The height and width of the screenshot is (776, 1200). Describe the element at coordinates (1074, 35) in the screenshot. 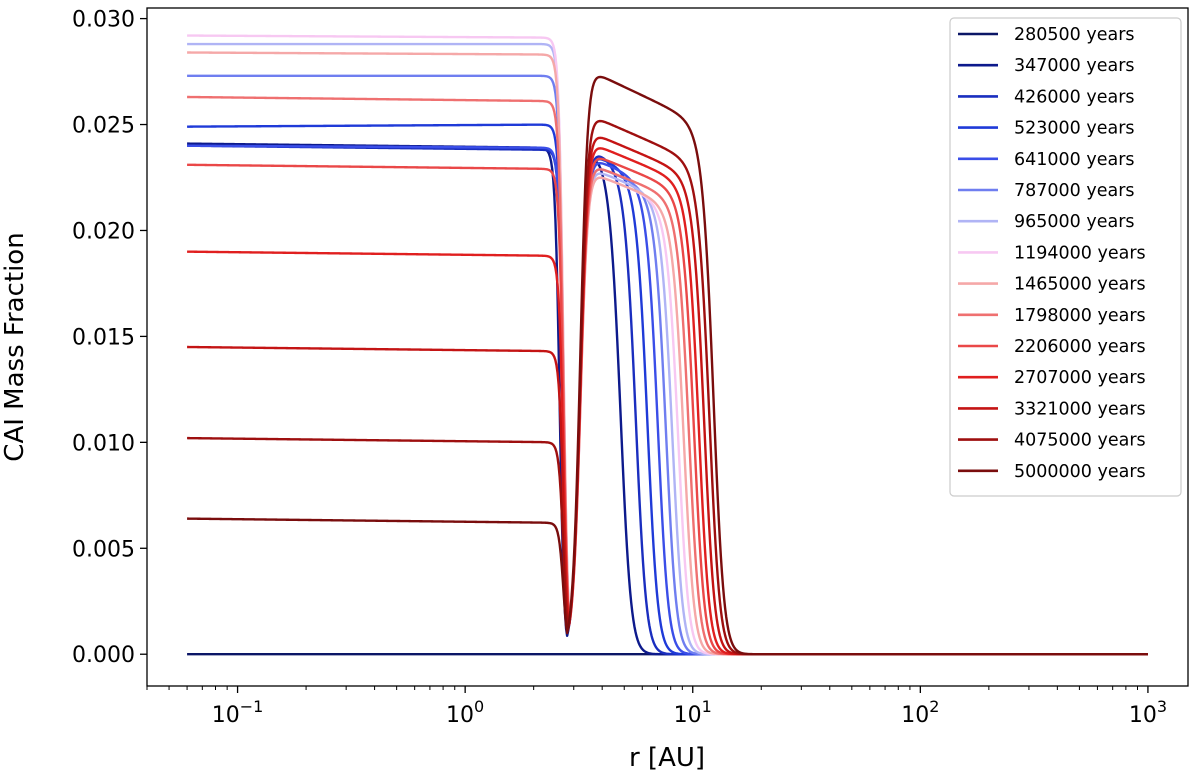

I see `legend-item-label: 280500 years` at that location.